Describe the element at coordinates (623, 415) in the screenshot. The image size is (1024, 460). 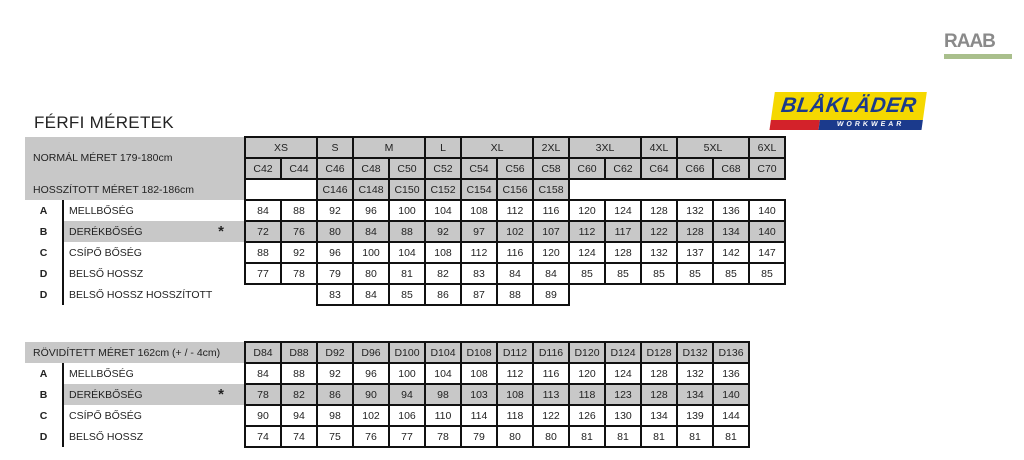
I see `value-cell: 130` at that location.